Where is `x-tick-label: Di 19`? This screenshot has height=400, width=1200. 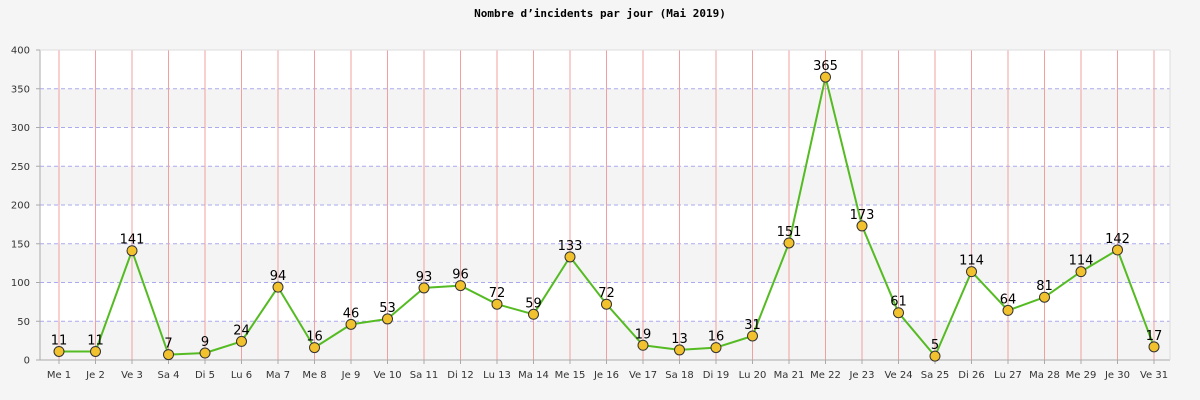 x-tick-label: Di 19 is located at coordinates (716, 375).